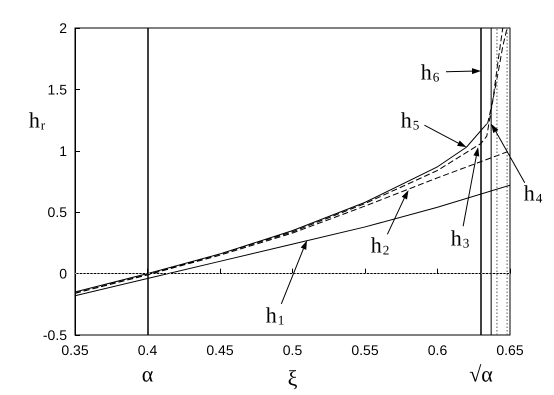 The width and height of the screenshot is (554, 395). What do you see at coordinates (63, 28) in the screenshot?
I see `y-tick-label: 2` at bounding box center [63, 28].